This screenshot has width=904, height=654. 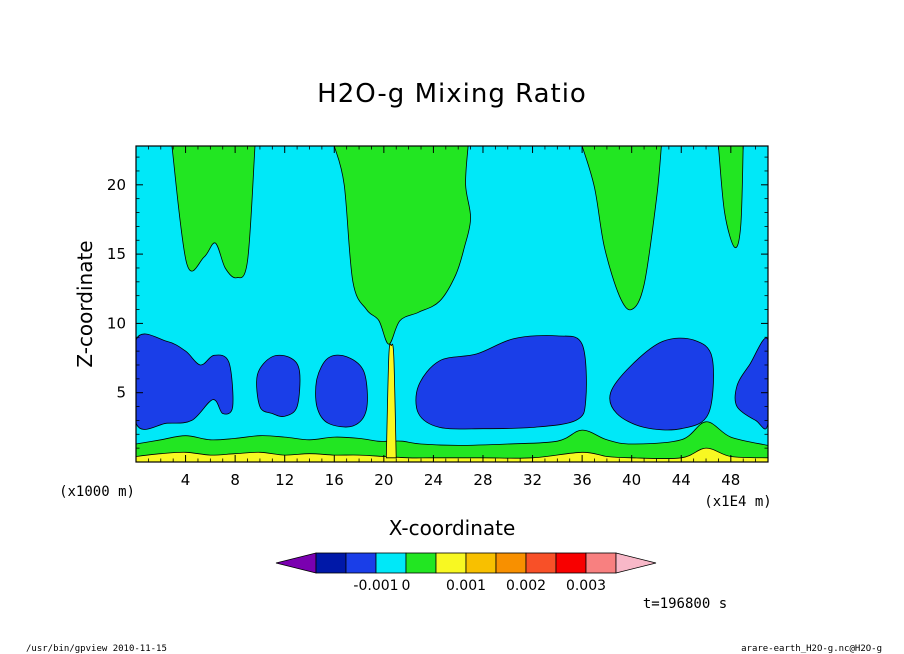 What do you see at coordinates (532, 480) in the screenshot?
I see `x-tick-label-32: 32` at bounding box center [532, 480].